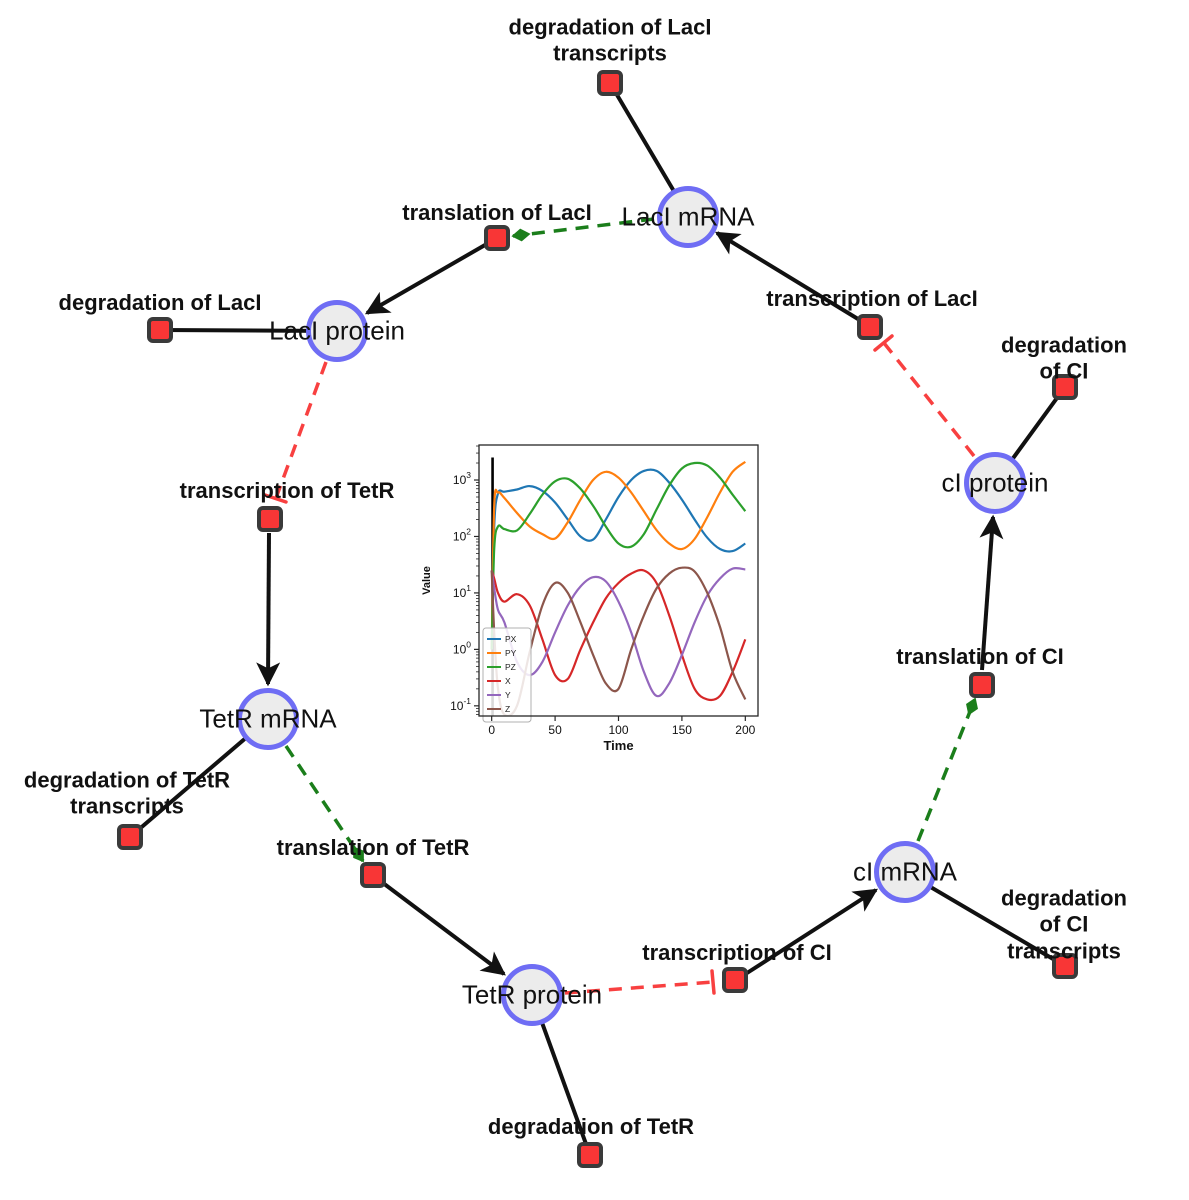 Image resolution: width=1189 pixels, height=1200 pixels. What do you see at coordinates (443, 928) in the screenshot?
I see `edge-translation-tetr-to-tetr-protein` at bounding box center [443, 928].